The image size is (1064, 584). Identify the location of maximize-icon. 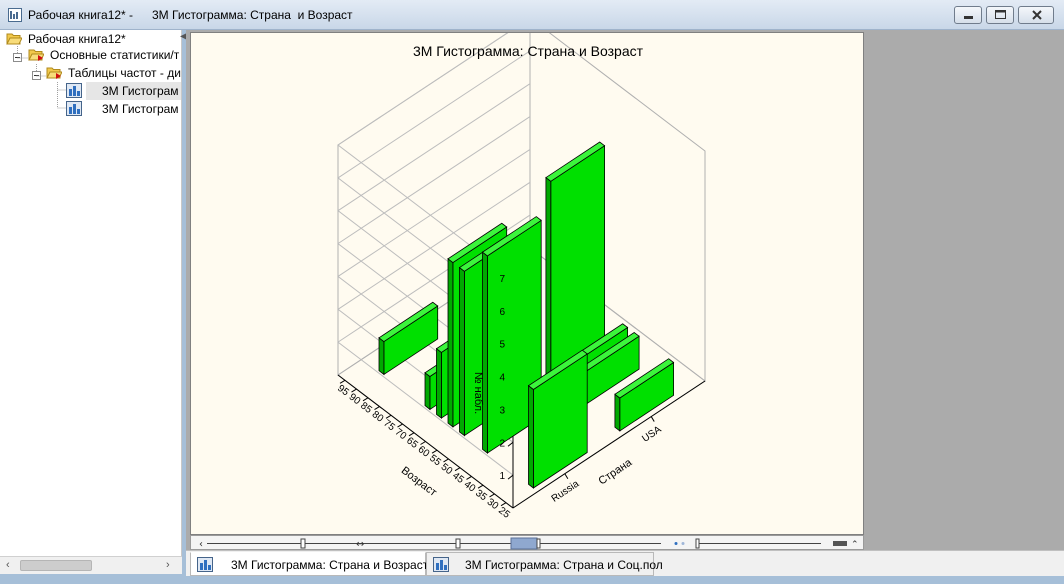
(1000, 14).